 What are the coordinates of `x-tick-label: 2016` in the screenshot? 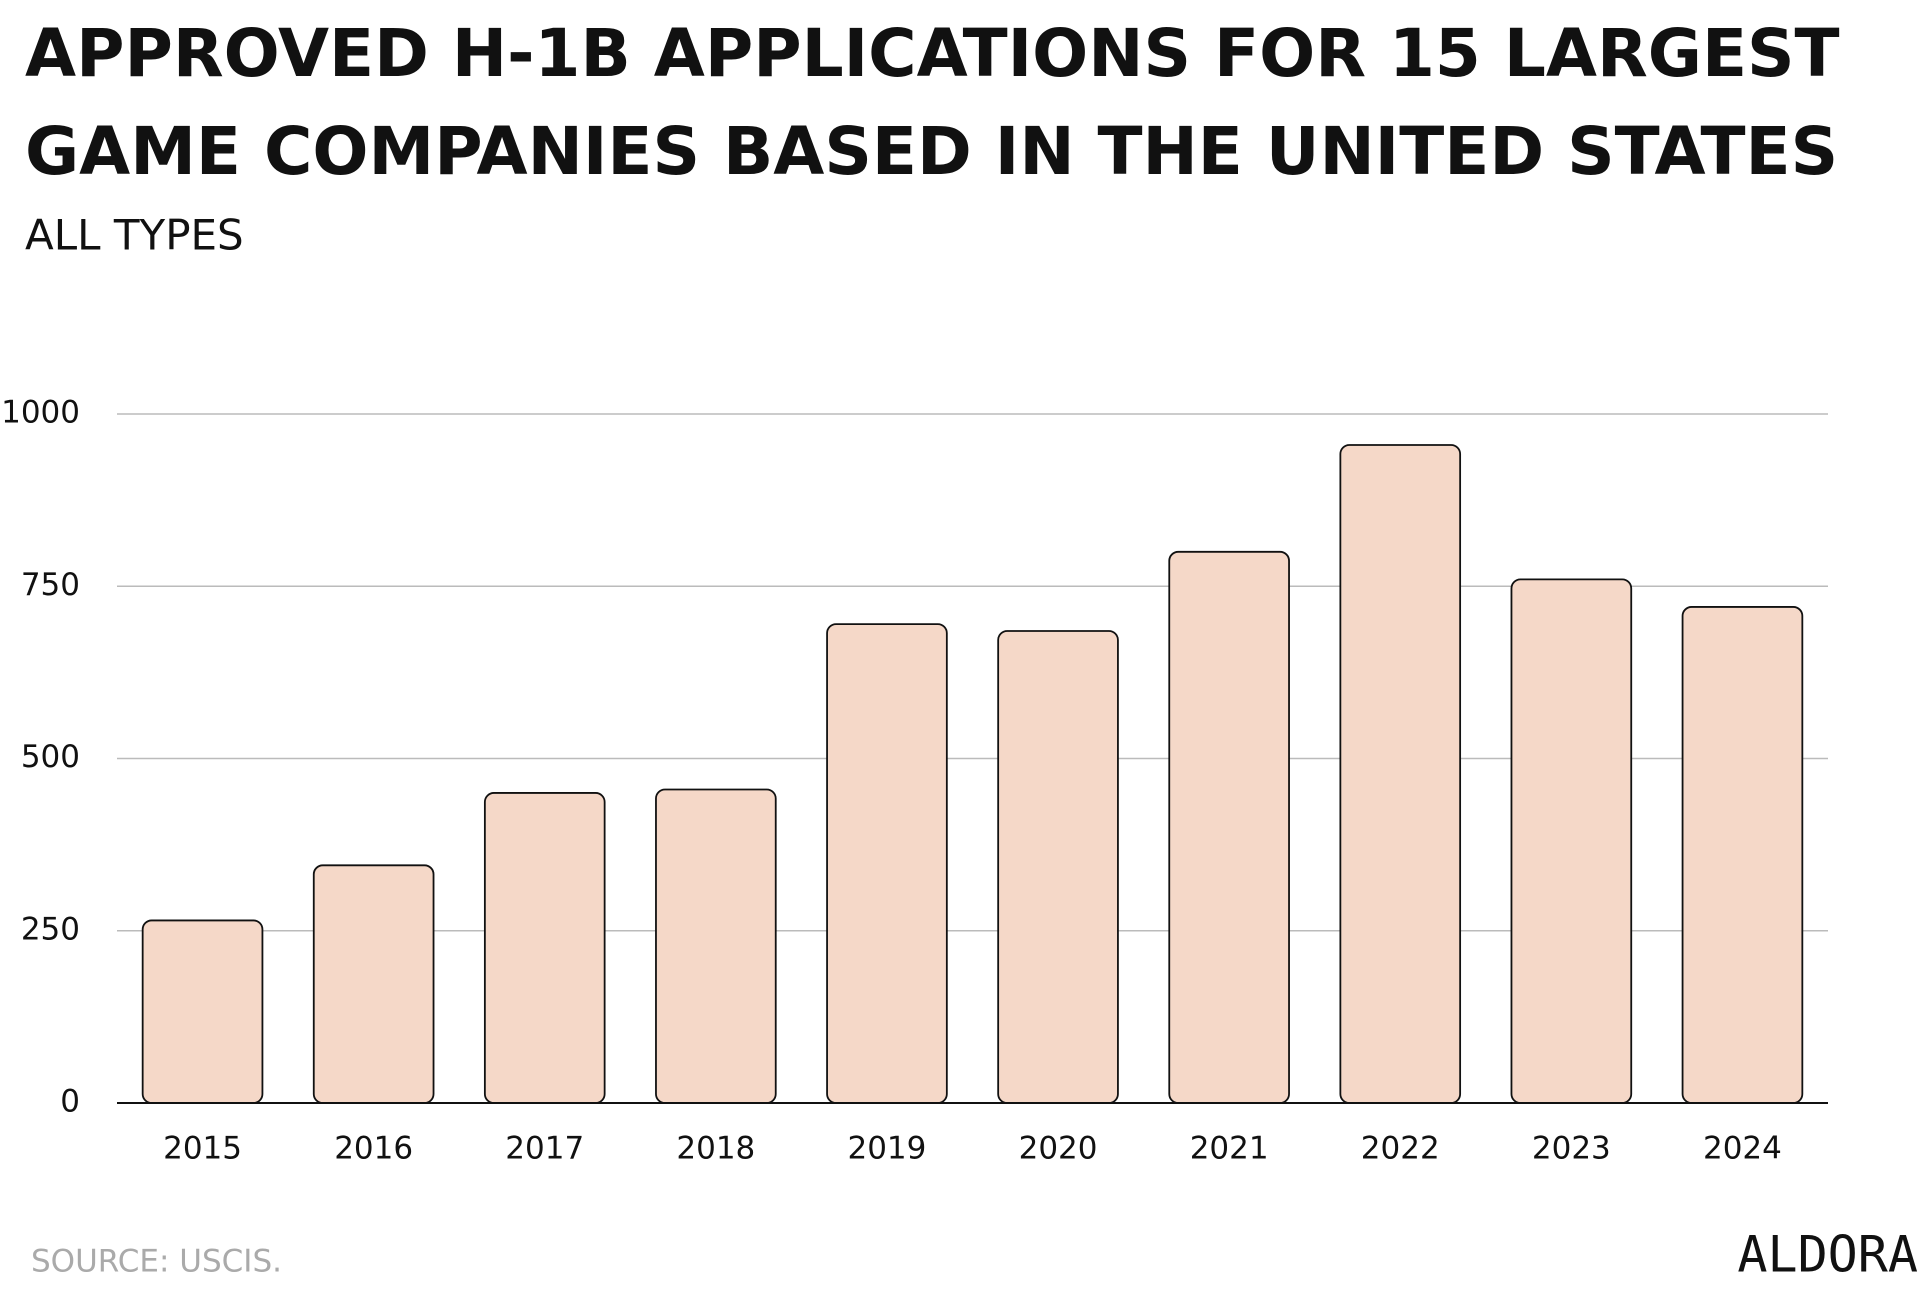 It's located at (373, 1149).